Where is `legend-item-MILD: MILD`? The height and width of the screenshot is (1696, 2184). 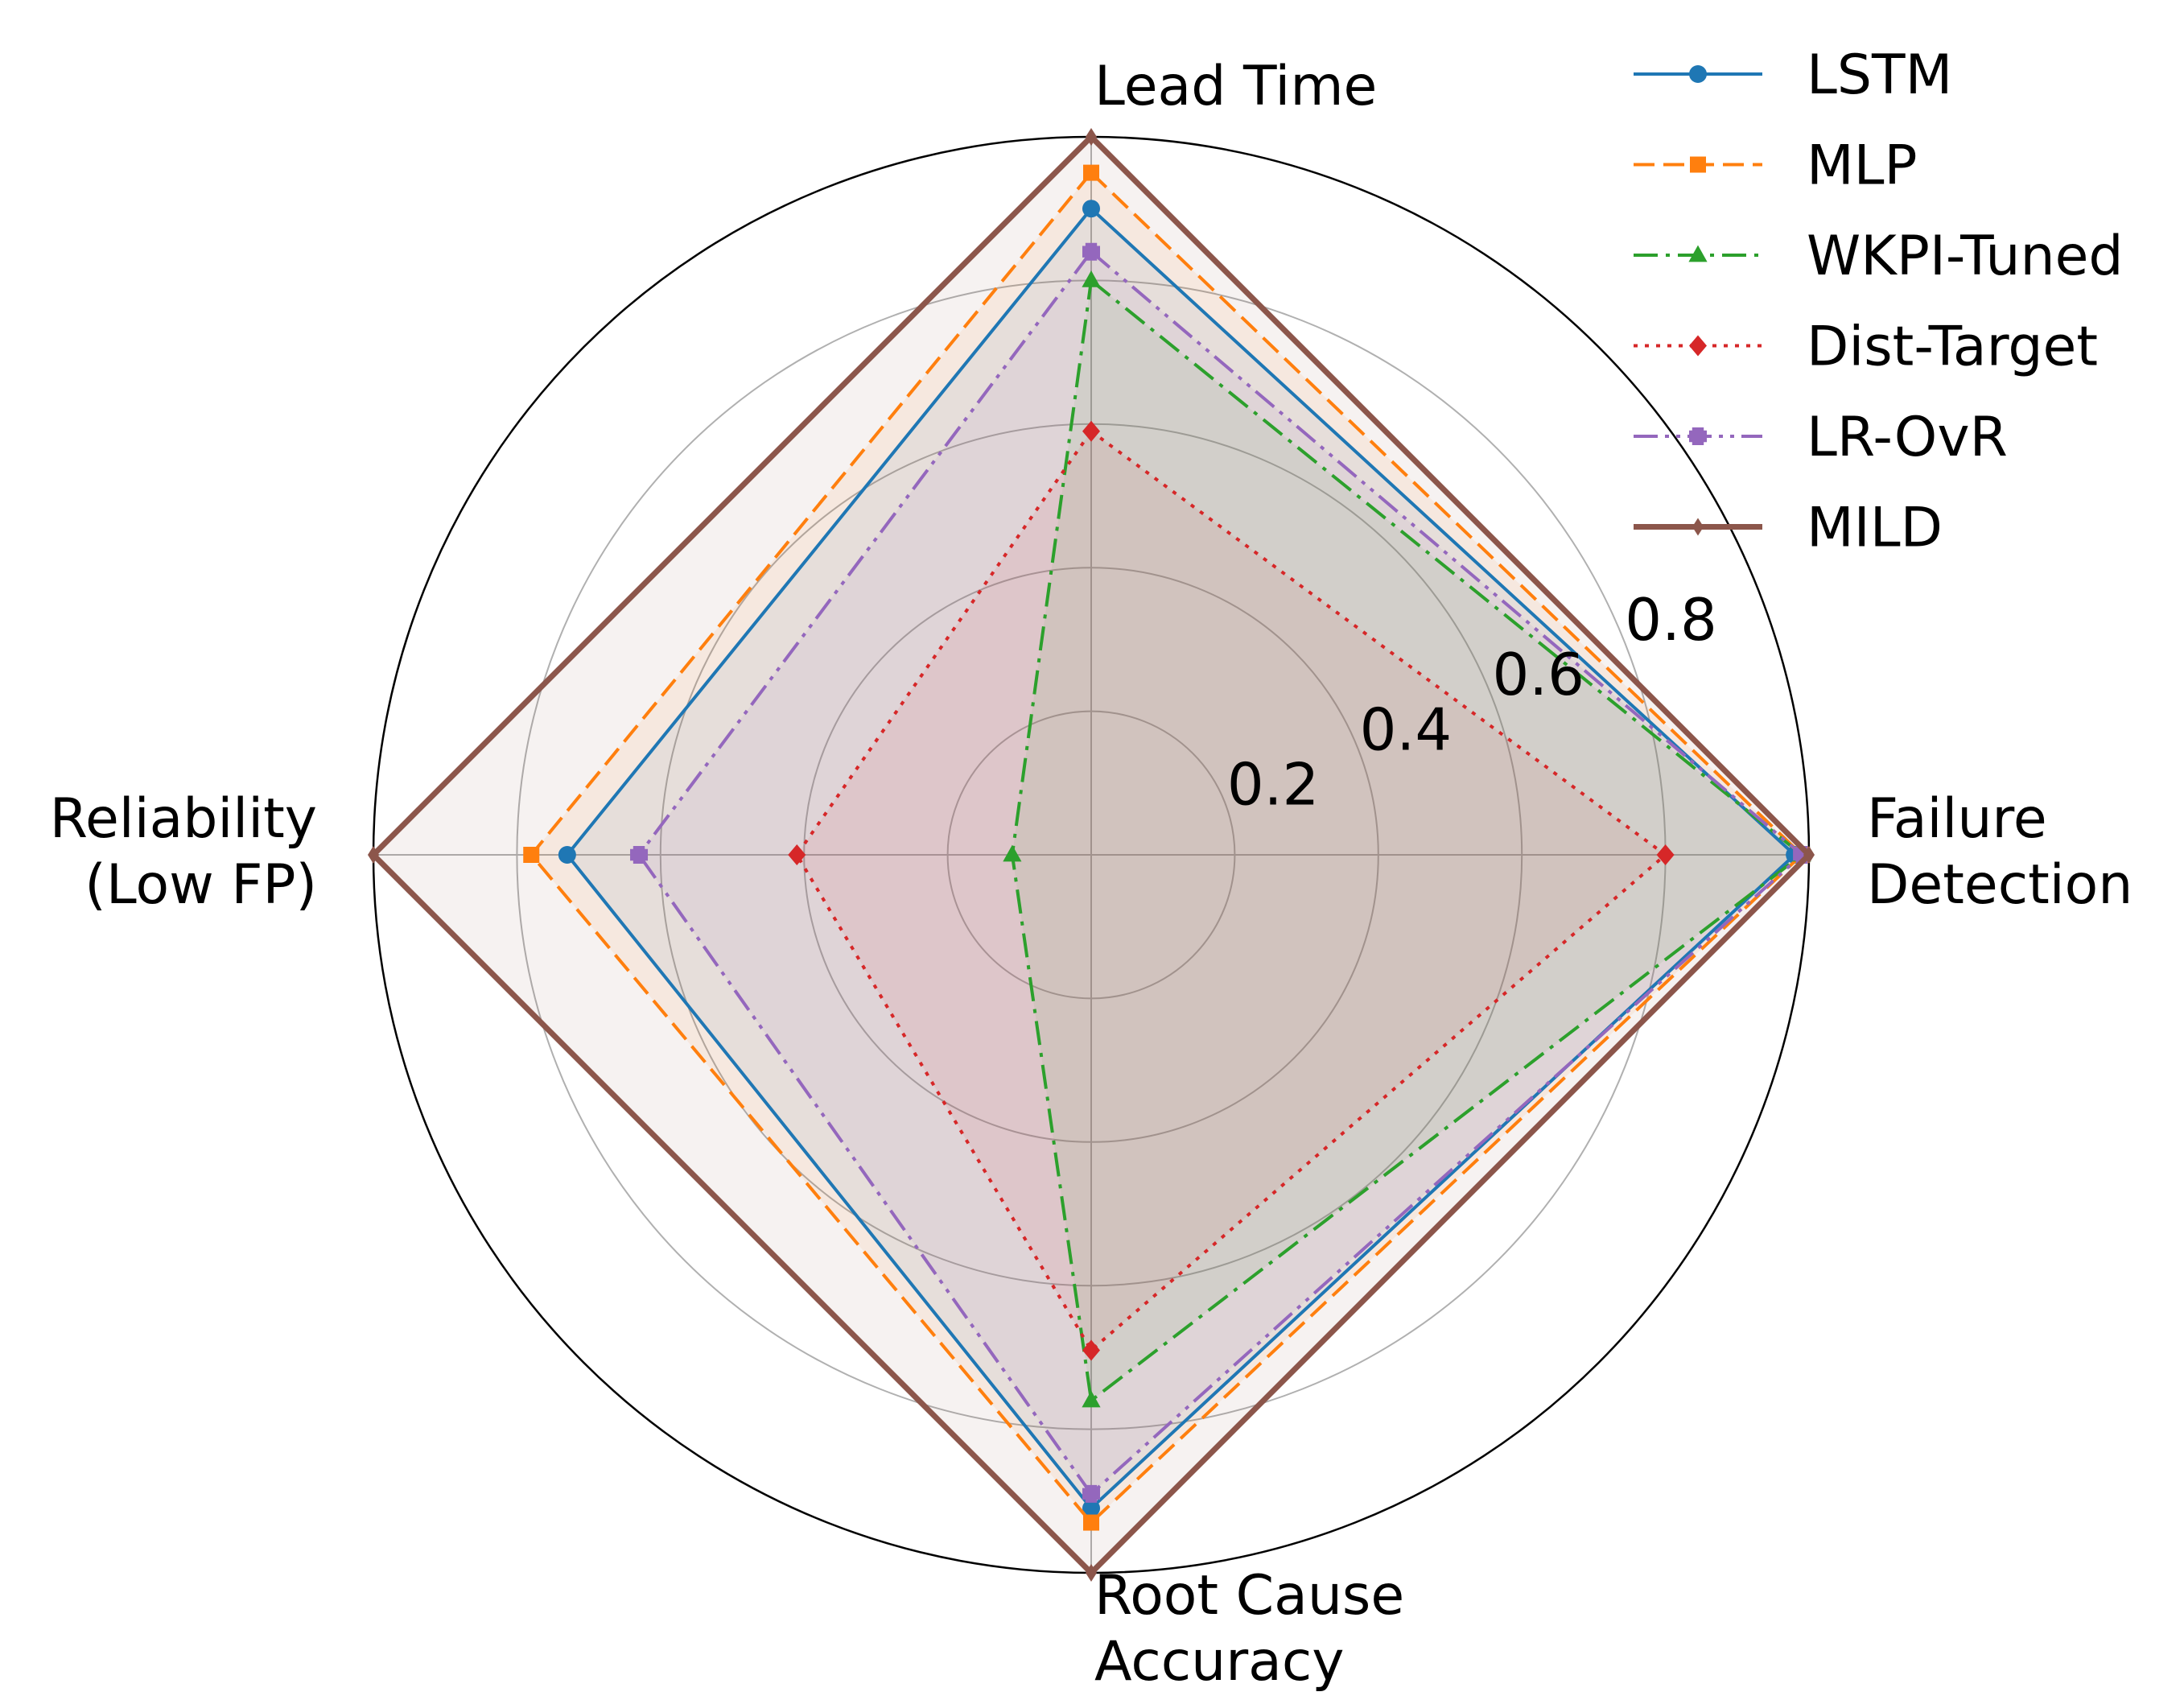
legend-item-MILD: MILD is located at coordinates (1789, 528).